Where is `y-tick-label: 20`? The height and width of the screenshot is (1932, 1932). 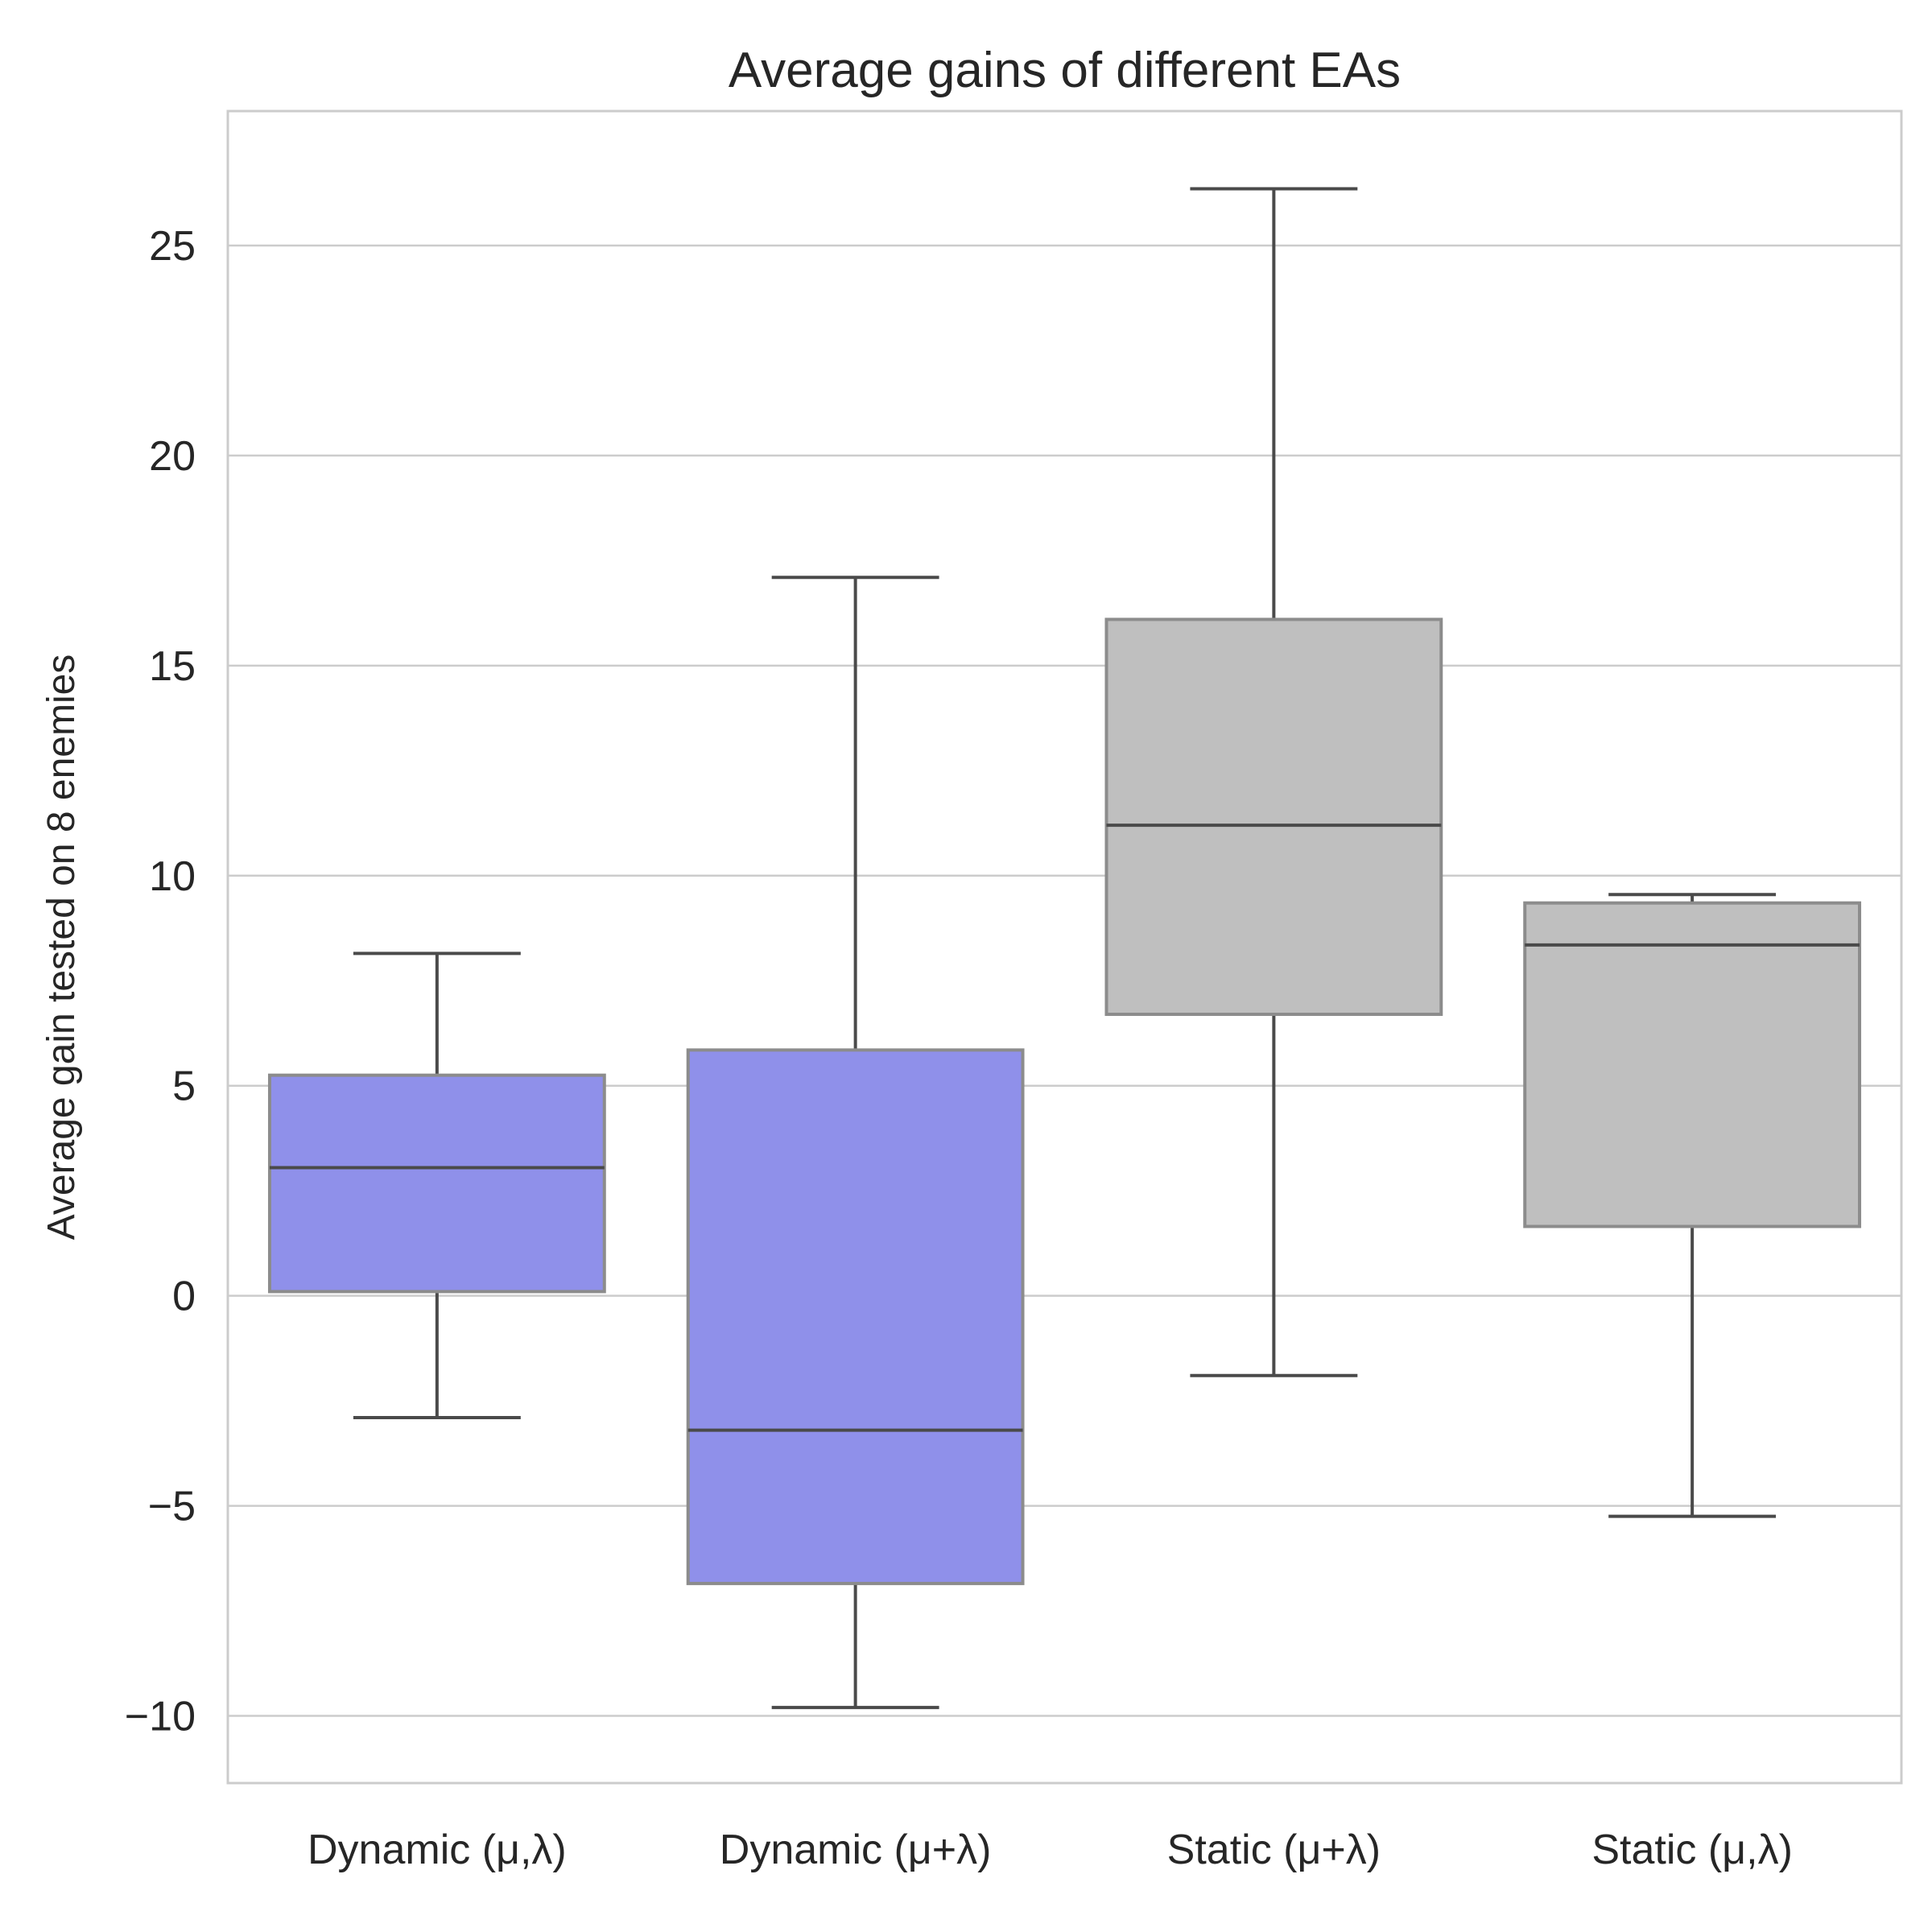 y-tick-label: 20 is located at coordinates (172, 456).